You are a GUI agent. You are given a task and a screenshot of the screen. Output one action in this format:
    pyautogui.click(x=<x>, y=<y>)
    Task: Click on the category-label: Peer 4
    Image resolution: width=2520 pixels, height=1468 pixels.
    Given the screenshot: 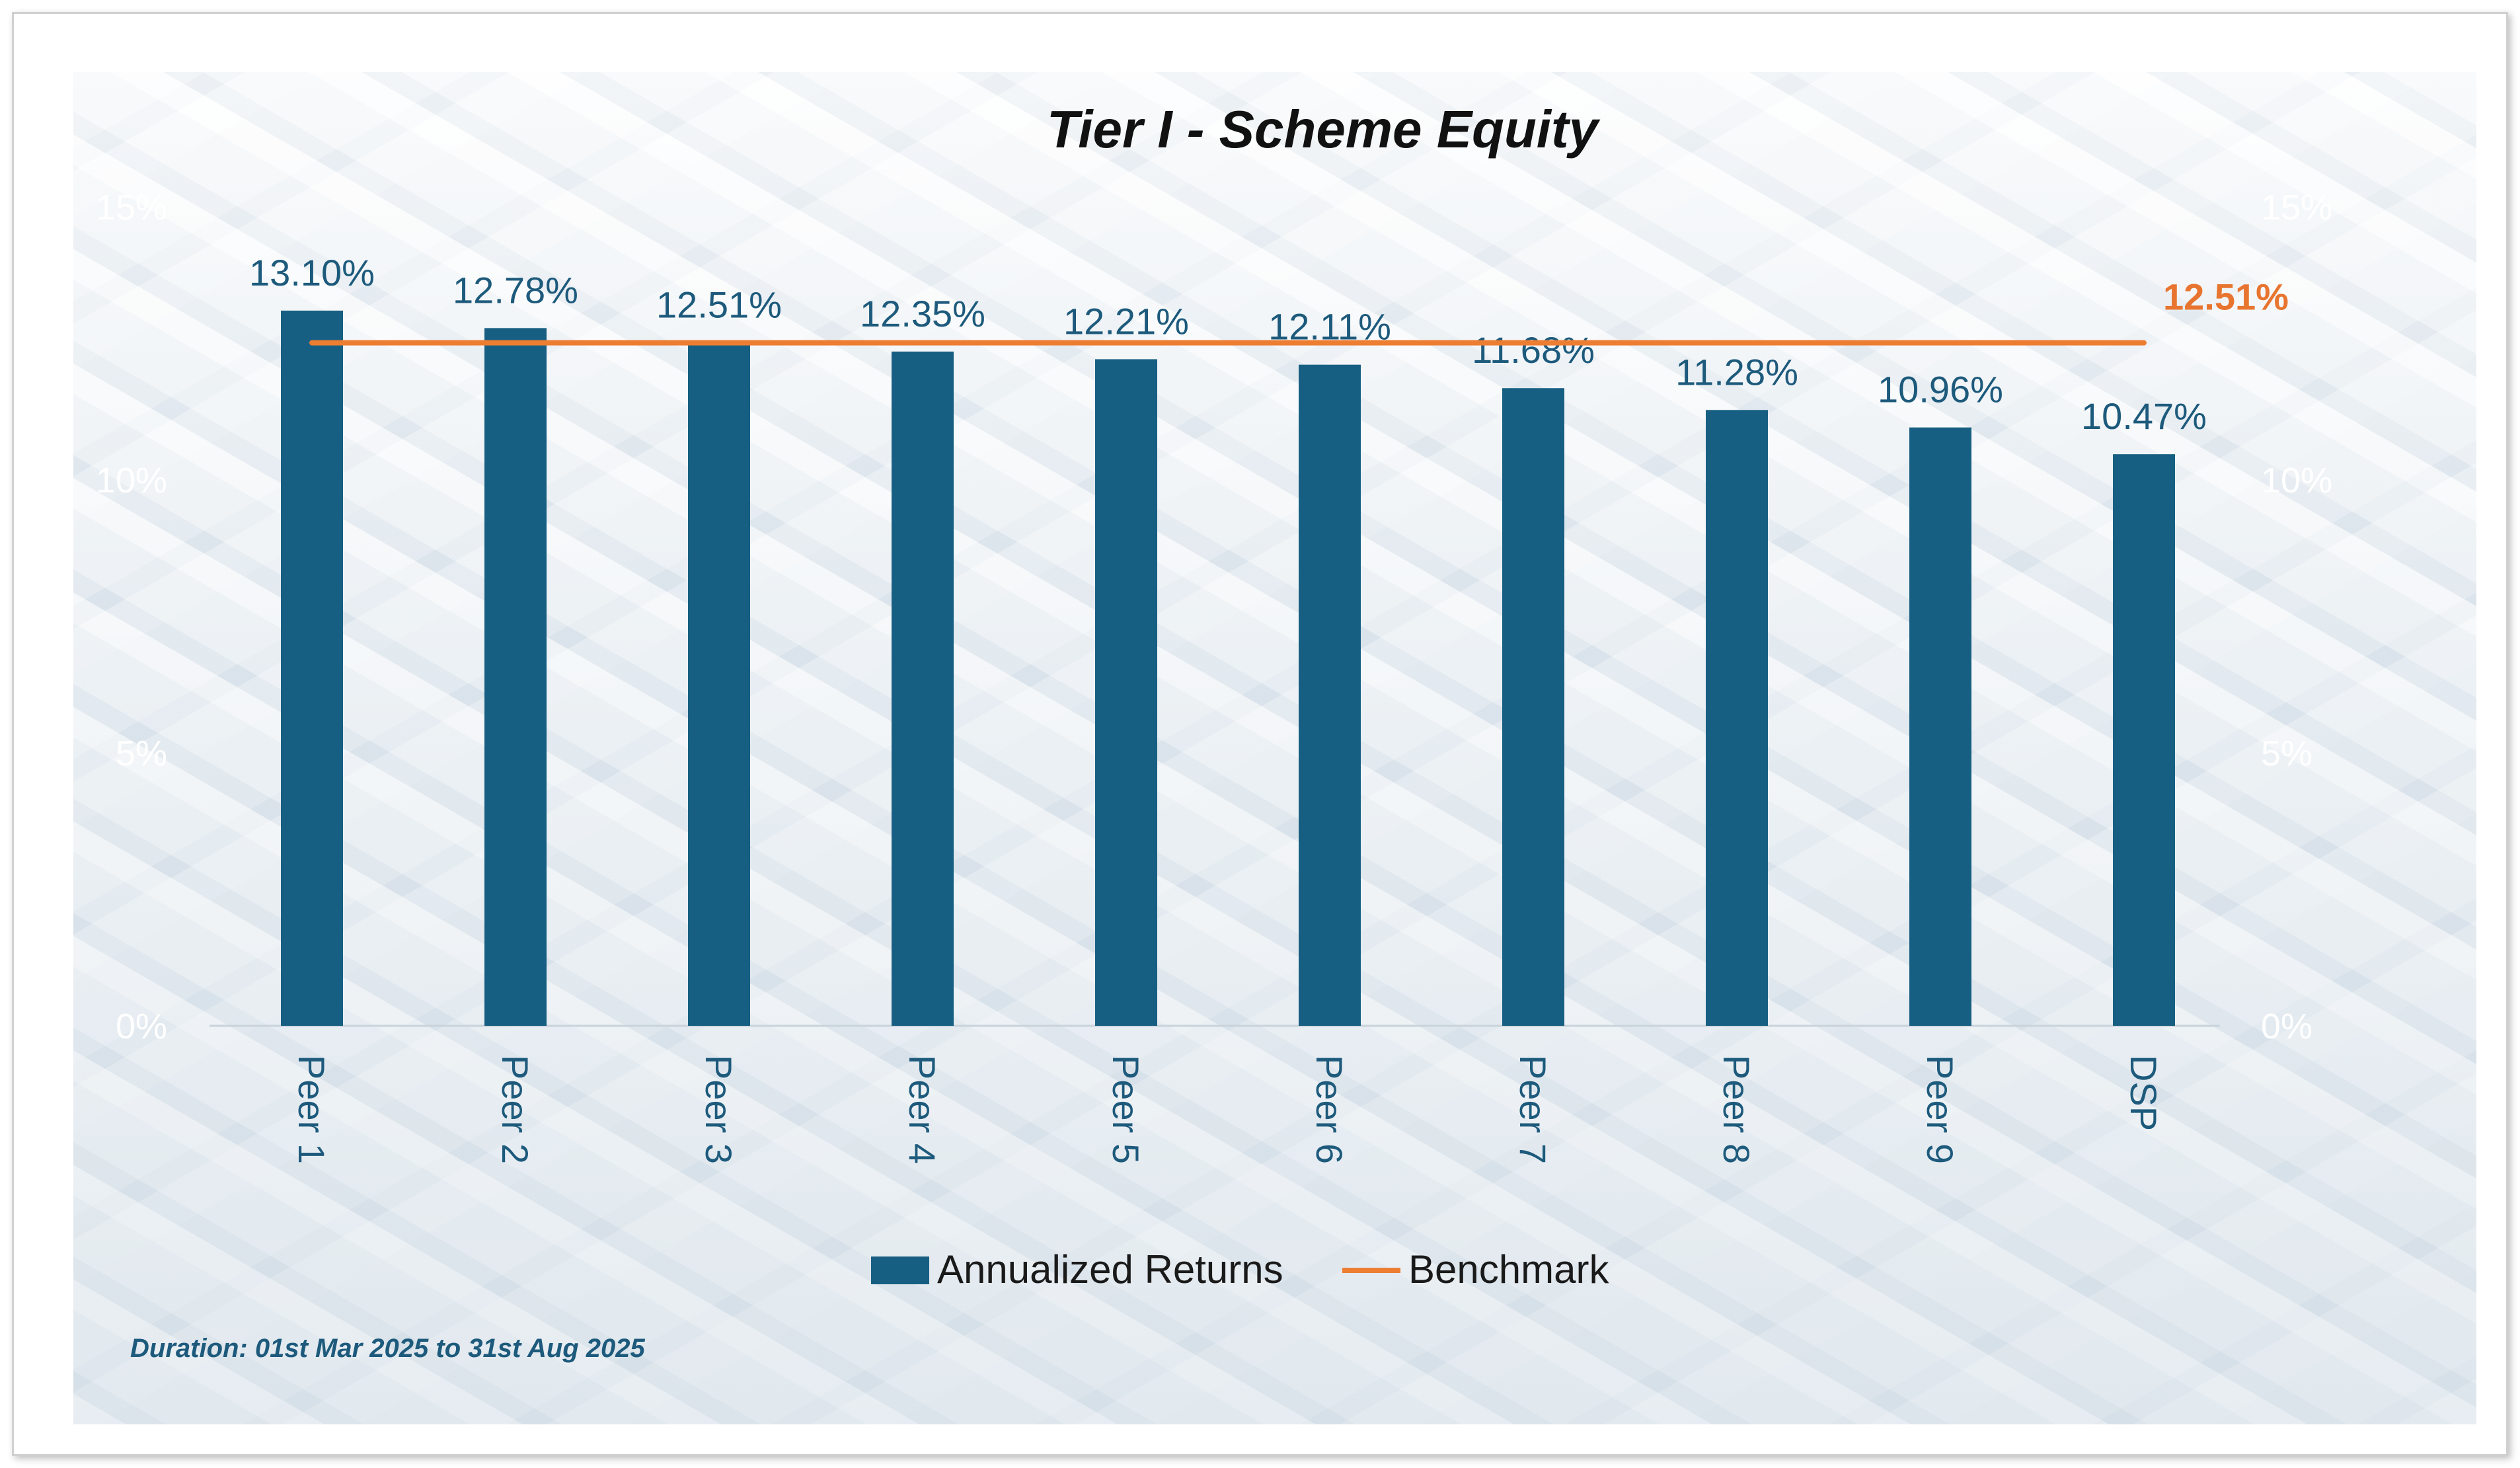 What is the action you would take?
    pyautogui.click(x=922, y=1109)
    